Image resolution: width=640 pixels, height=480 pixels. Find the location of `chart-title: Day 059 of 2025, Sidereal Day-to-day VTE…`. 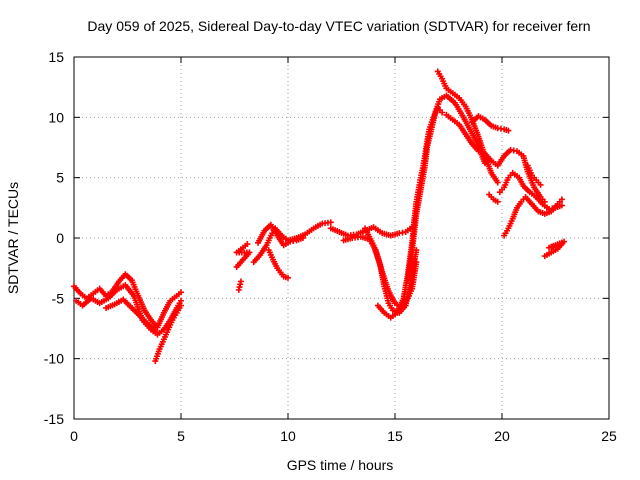

chart-title: Day 059 of 2025, Sidereal Day-to-day VTE… is located at coordinates (338, 26).